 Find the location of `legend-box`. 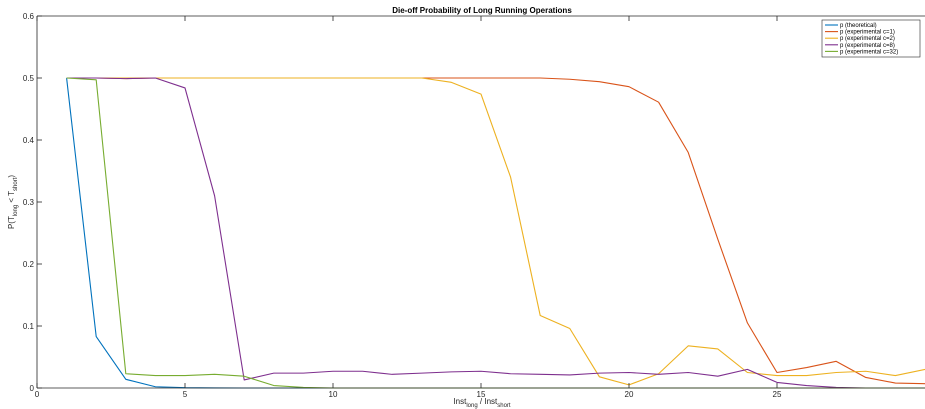

legend-box is located at coordinates (871, 38).